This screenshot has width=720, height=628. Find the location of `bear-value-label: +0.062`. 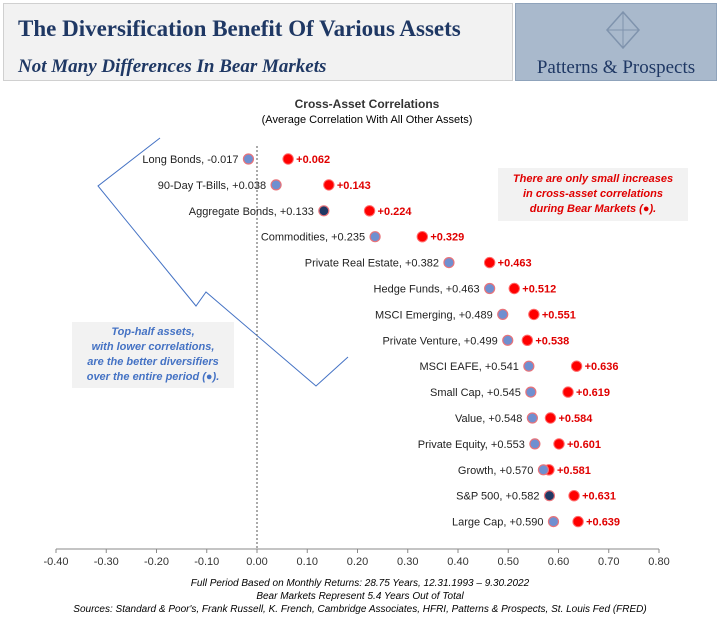

bear-value-label: +0.062 is located at coordinates (313, 160).